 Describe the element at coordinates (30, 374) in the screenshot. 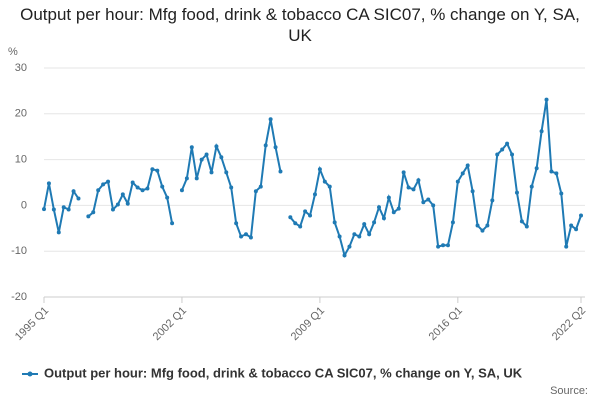

I see `legend-marker` at that location.